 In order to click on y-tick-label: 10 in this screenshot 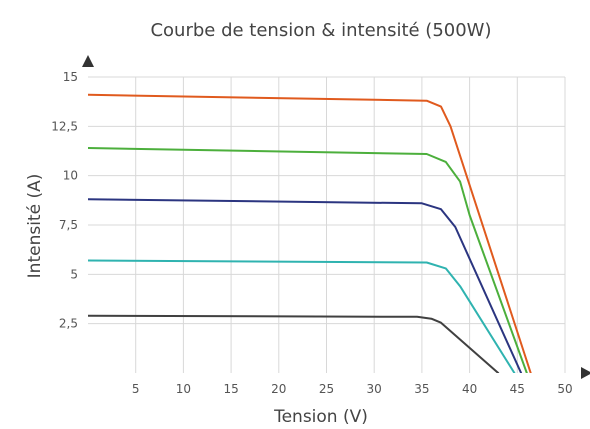, I will do `click(70, 176)`.